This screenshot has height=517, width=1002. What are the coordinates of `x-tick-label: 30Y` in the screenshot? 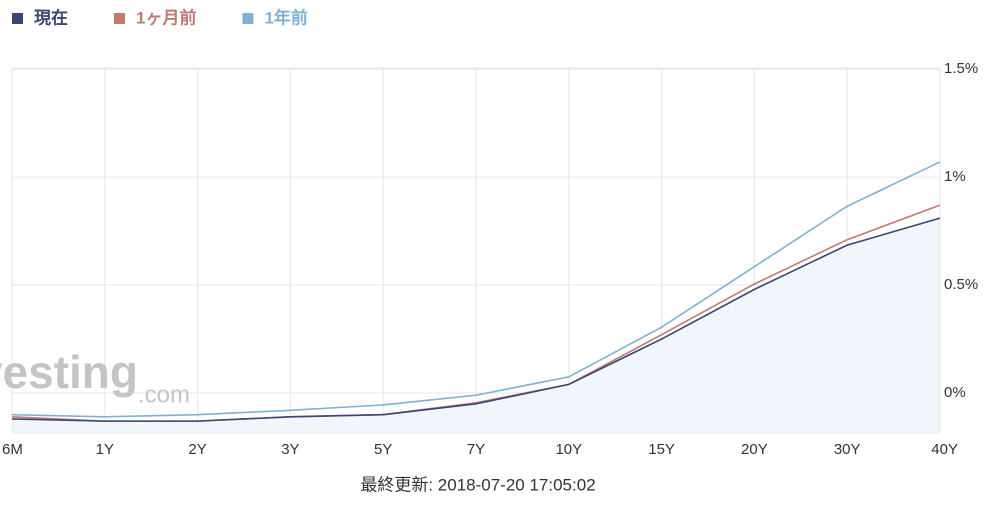 It's located at (847, 449).